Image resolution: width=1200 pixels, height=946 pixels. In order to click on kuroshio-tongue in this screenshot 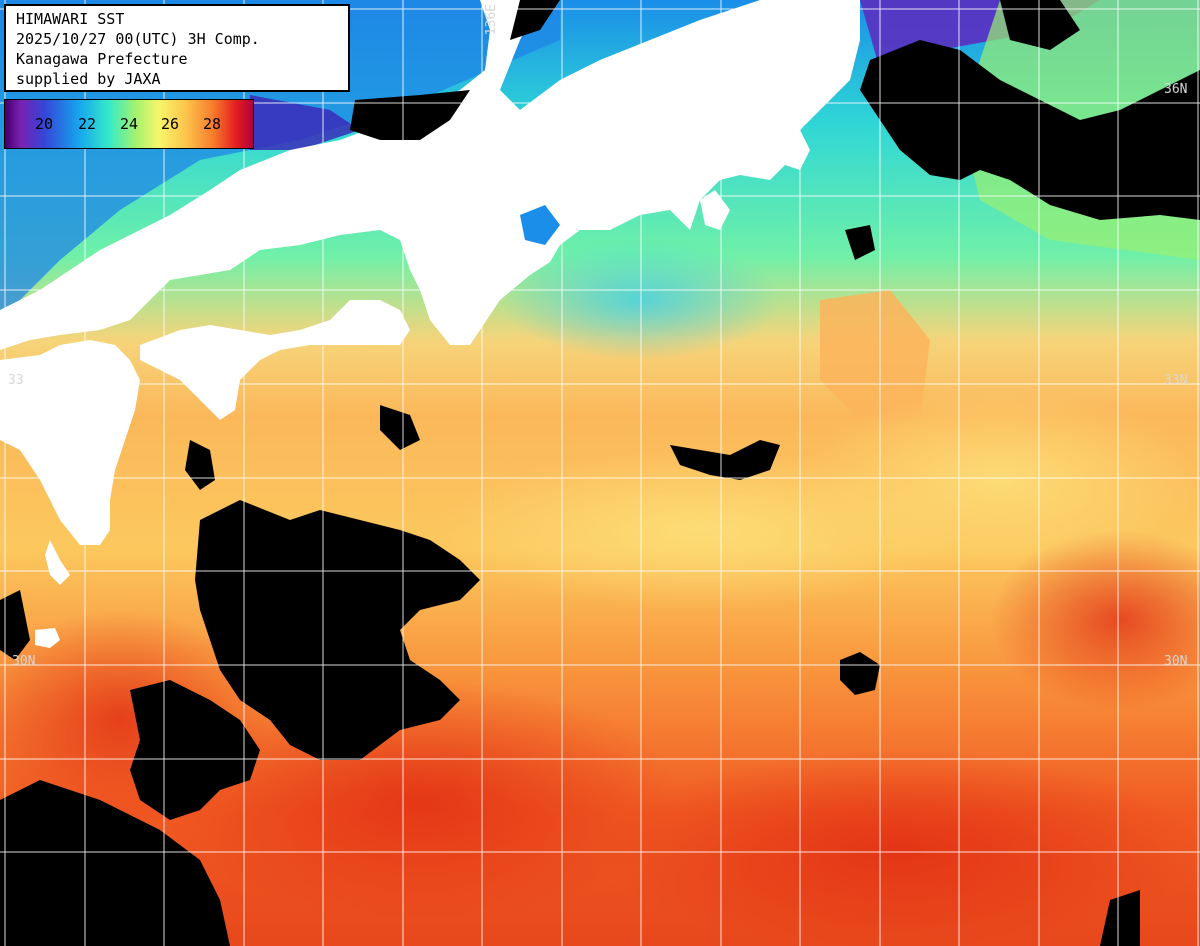, I will do `click(875, 355)`.